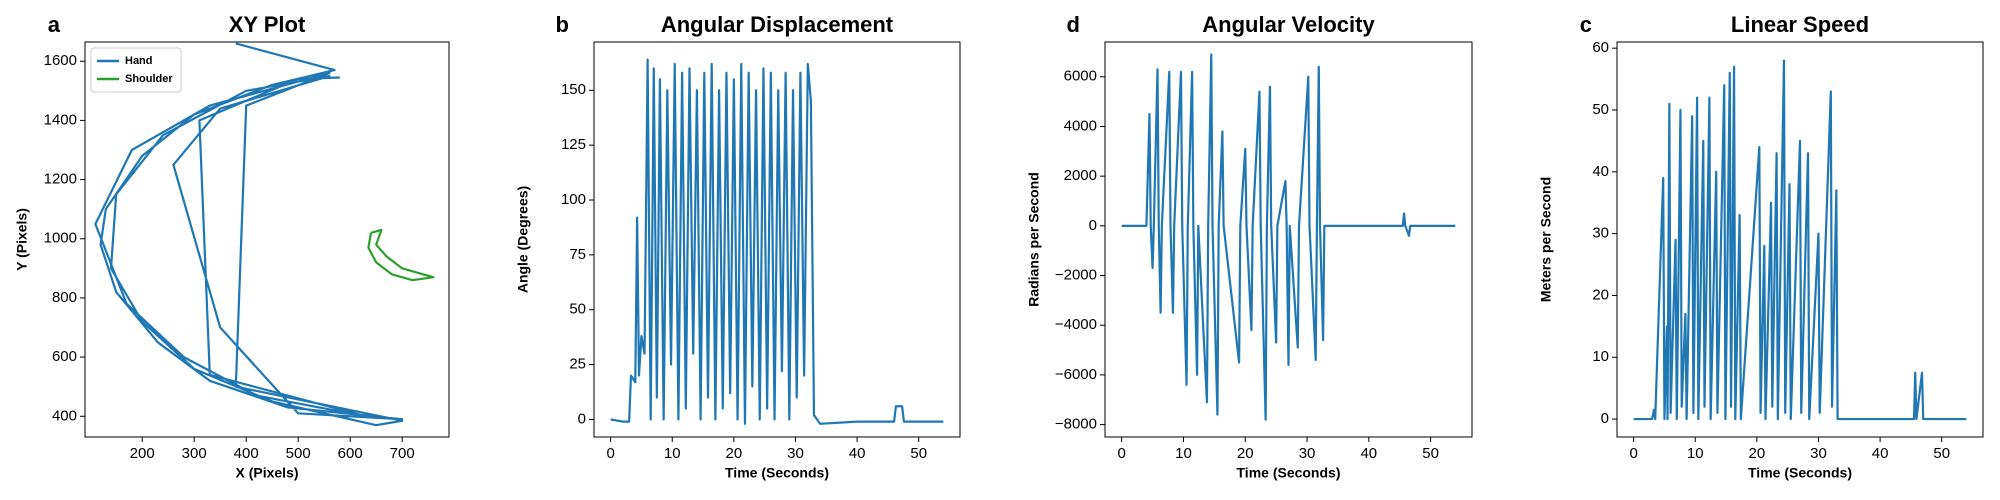  What do you see at coordinates (1600, 233) in the screenshot?
I see `y-tick-label: 30` at bounding box center [1600, 233].